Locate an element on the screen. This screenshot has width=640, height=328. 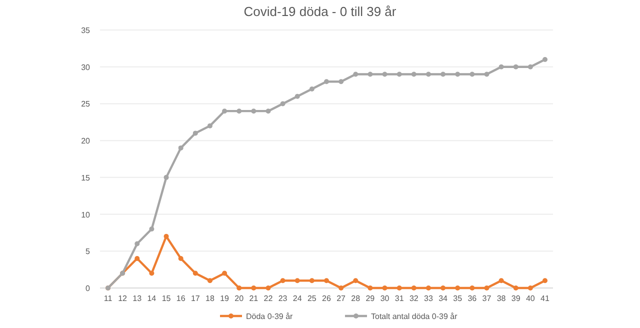
x-tick-label: 15 is located at coordinates (167, 298).